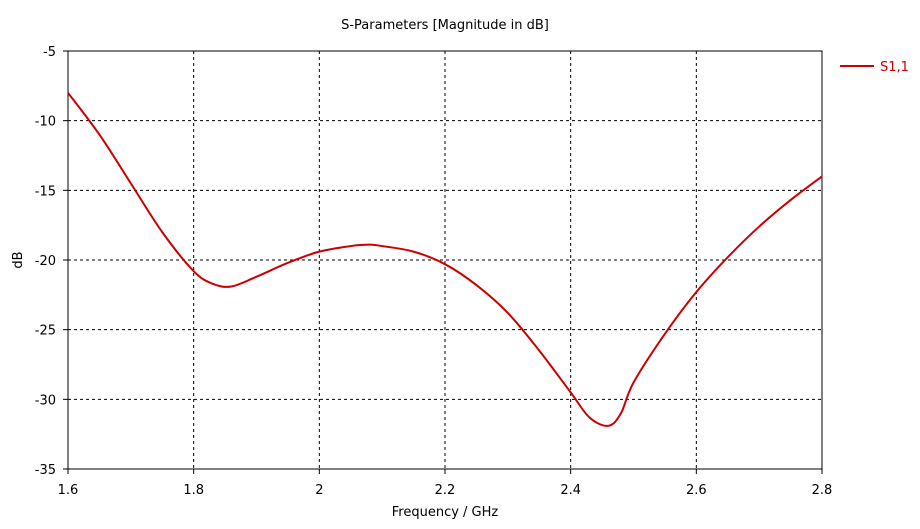 Image resolution: width=920 pixels, height=529 pixels. What do you see at coordinates (45, 400) in the screenshot?
I see `y-tick-label: -30` at bounding box center [45, 400].